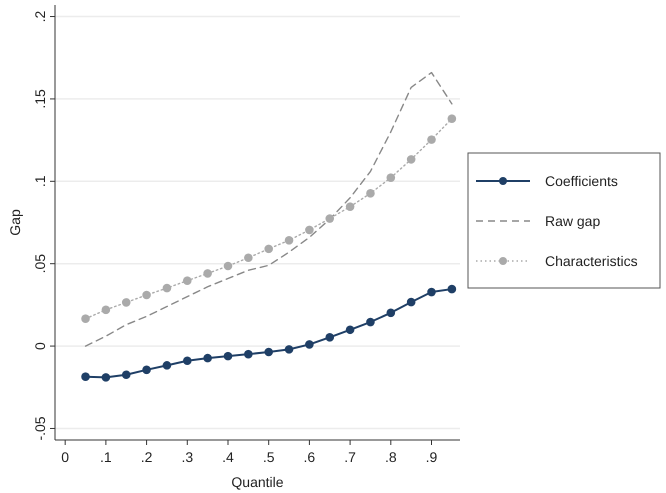 This screenshot has height=493, width=666. Describe the element at coordinates (581, 181) in the screenshot. I see `legend-label: Coefficients` at that location.